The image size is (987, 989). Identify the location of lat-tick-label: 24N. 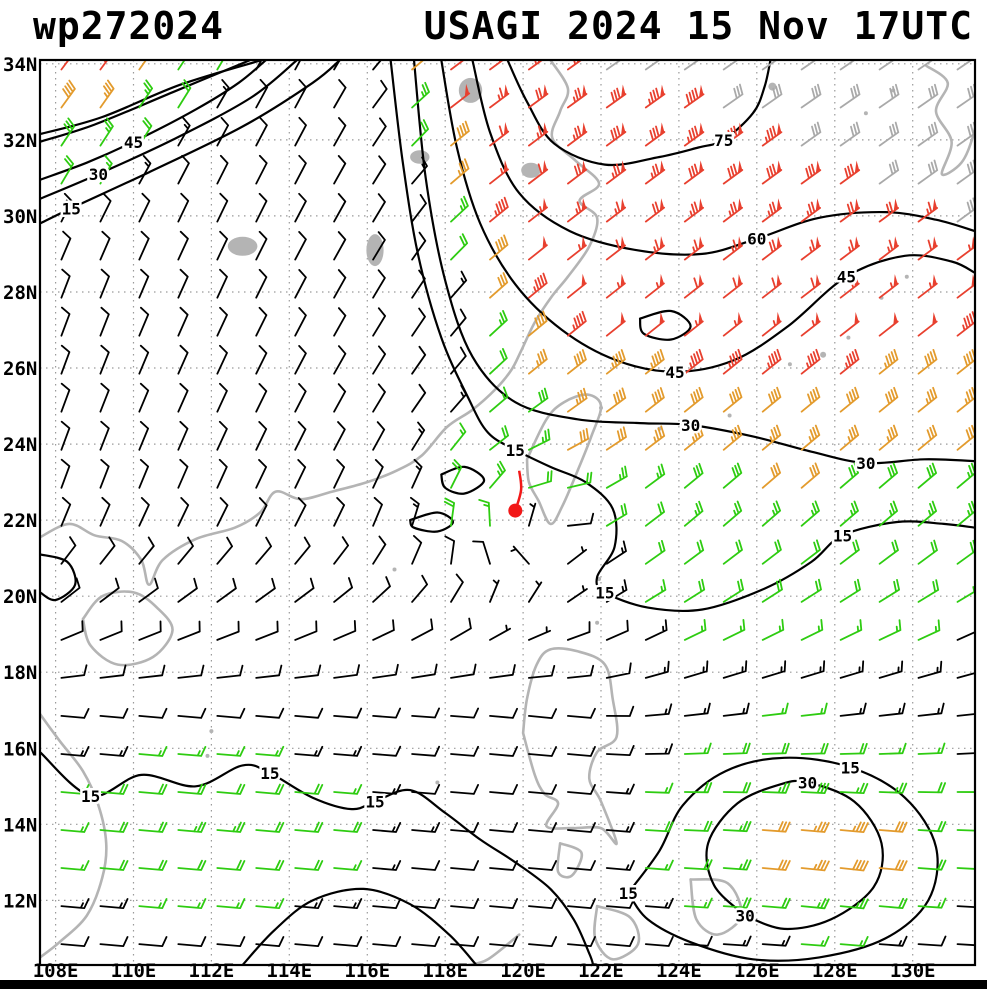
(20, 445).